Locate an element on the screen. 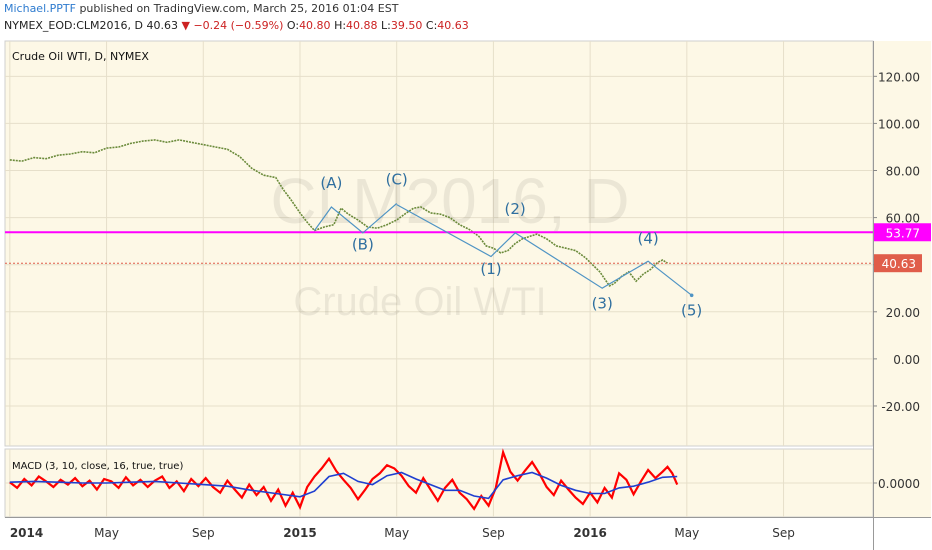  wave-label: (B) is located at coordinates (363, 244).